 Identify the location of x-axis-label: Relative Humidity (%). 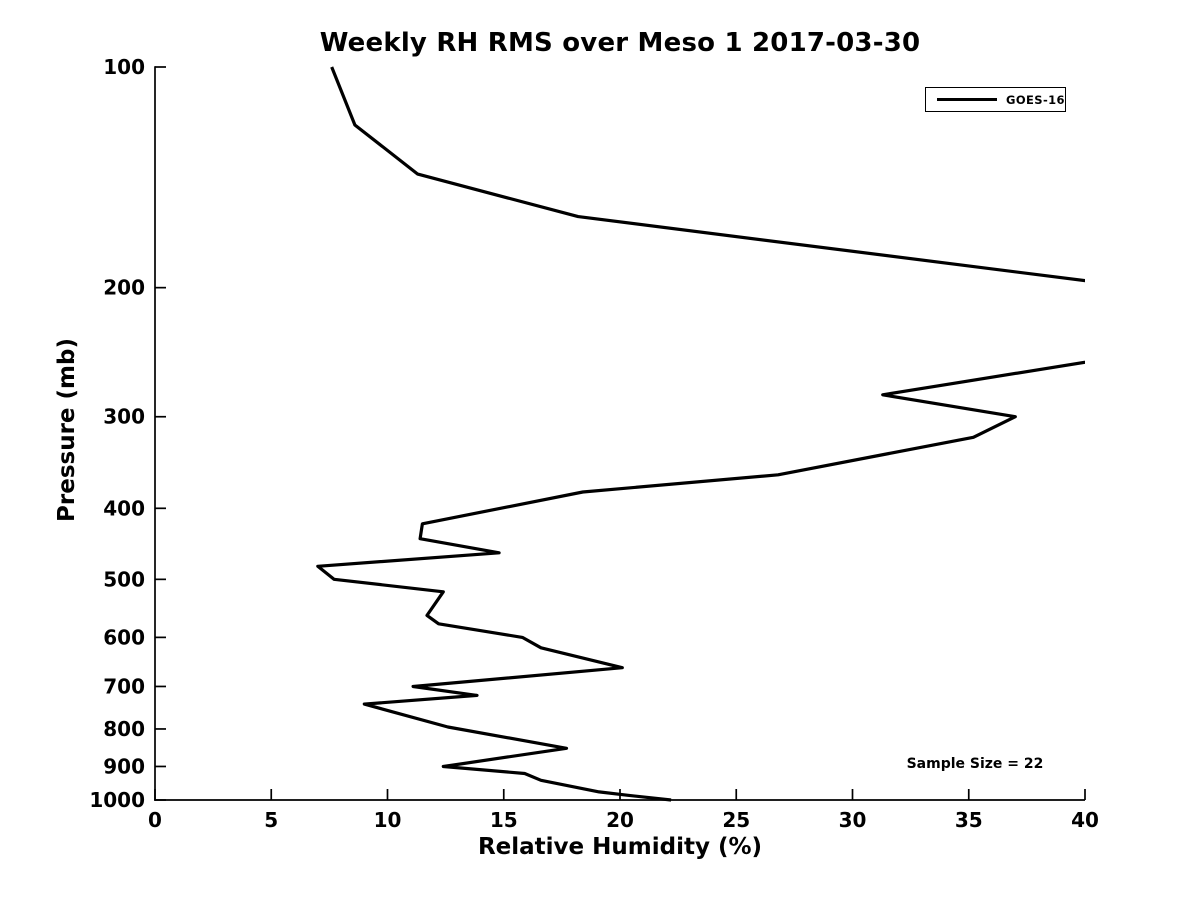
(620, 847).